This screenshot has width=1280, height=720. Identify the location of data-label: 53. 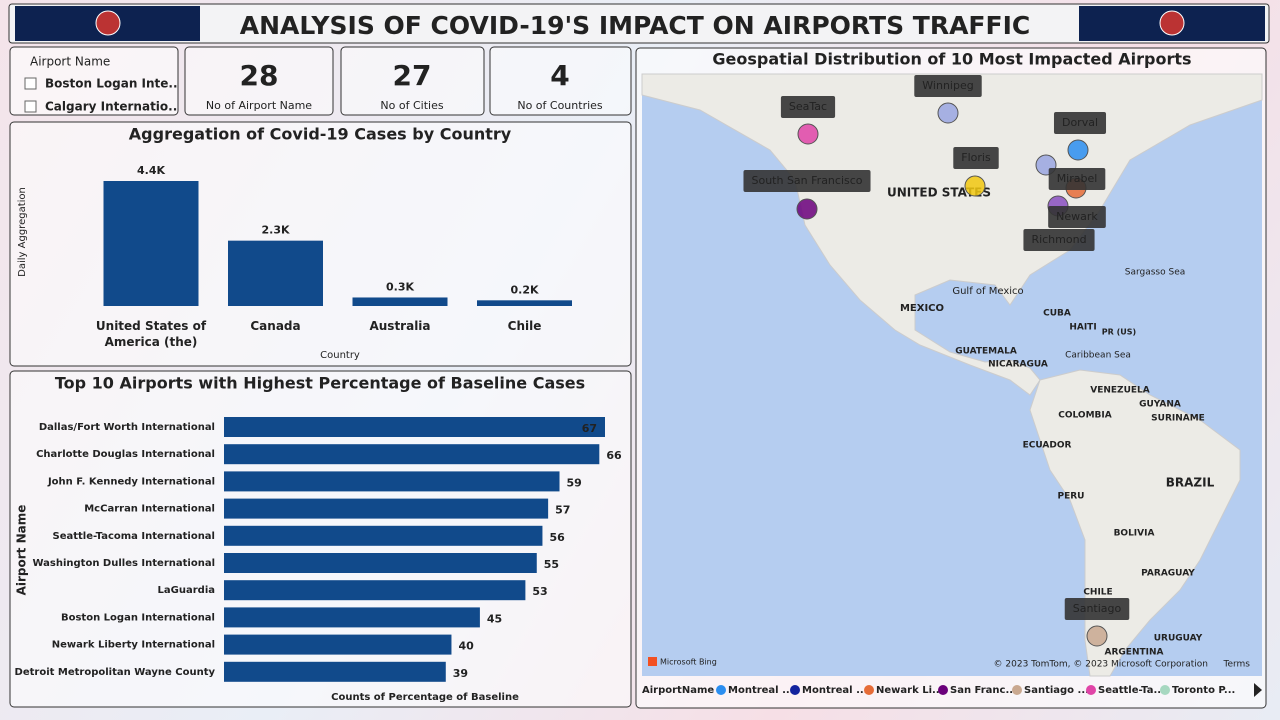
(539, 591).